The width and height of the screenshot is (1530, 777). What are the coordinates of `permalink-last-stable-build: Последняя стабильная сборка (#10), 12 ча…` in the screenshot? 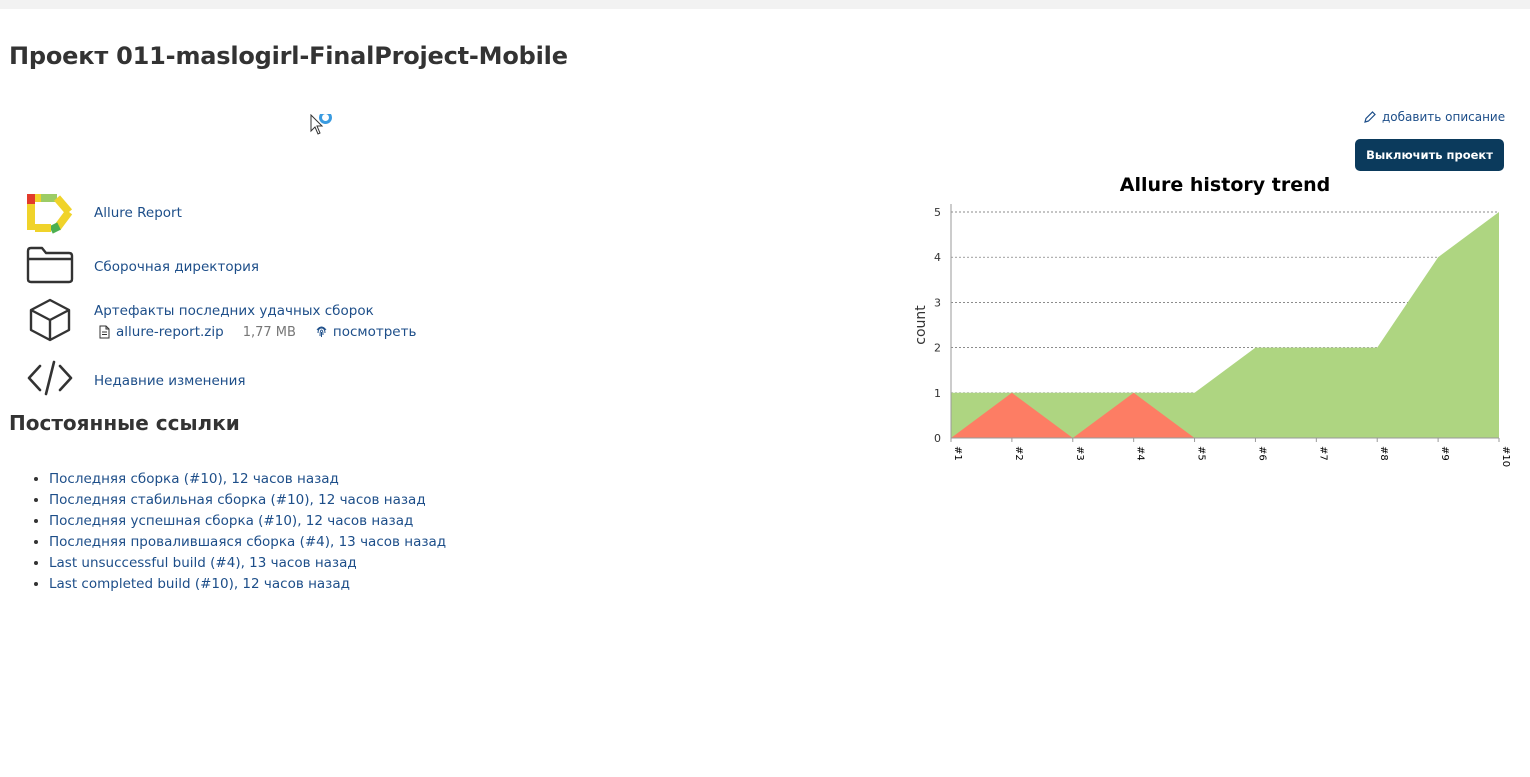 It's located at (237, 500).